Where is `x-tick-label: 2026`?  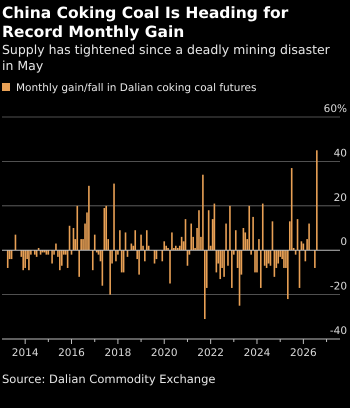 x-tick-label: 2026 is located at coordinates (304, 353).